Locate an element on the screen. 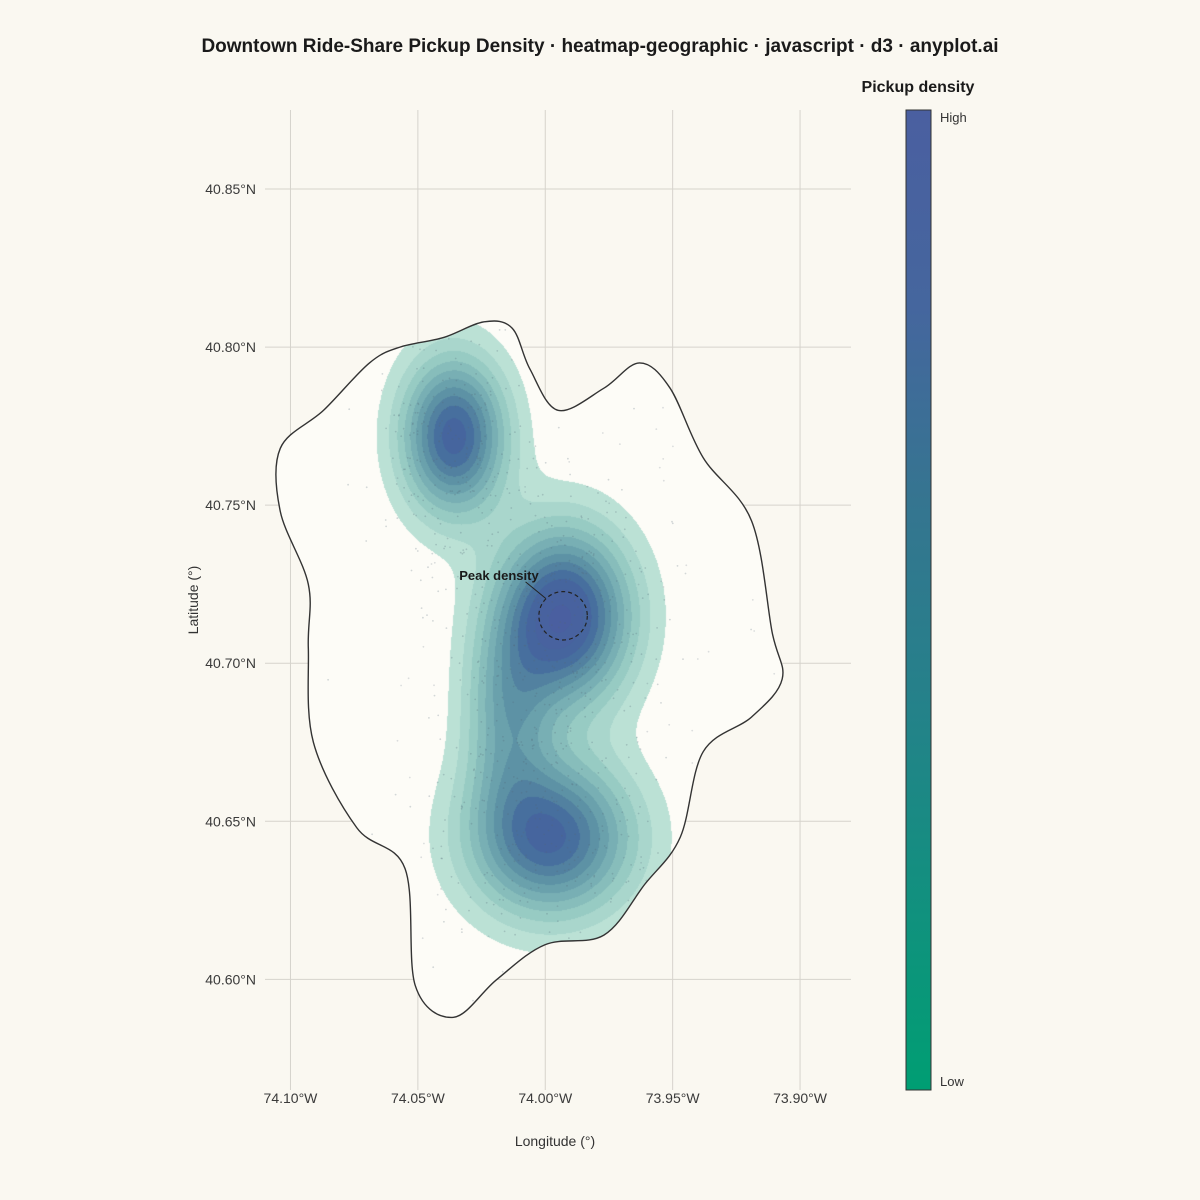  legend-title: Pickup density is located at coordinates (918, 87).